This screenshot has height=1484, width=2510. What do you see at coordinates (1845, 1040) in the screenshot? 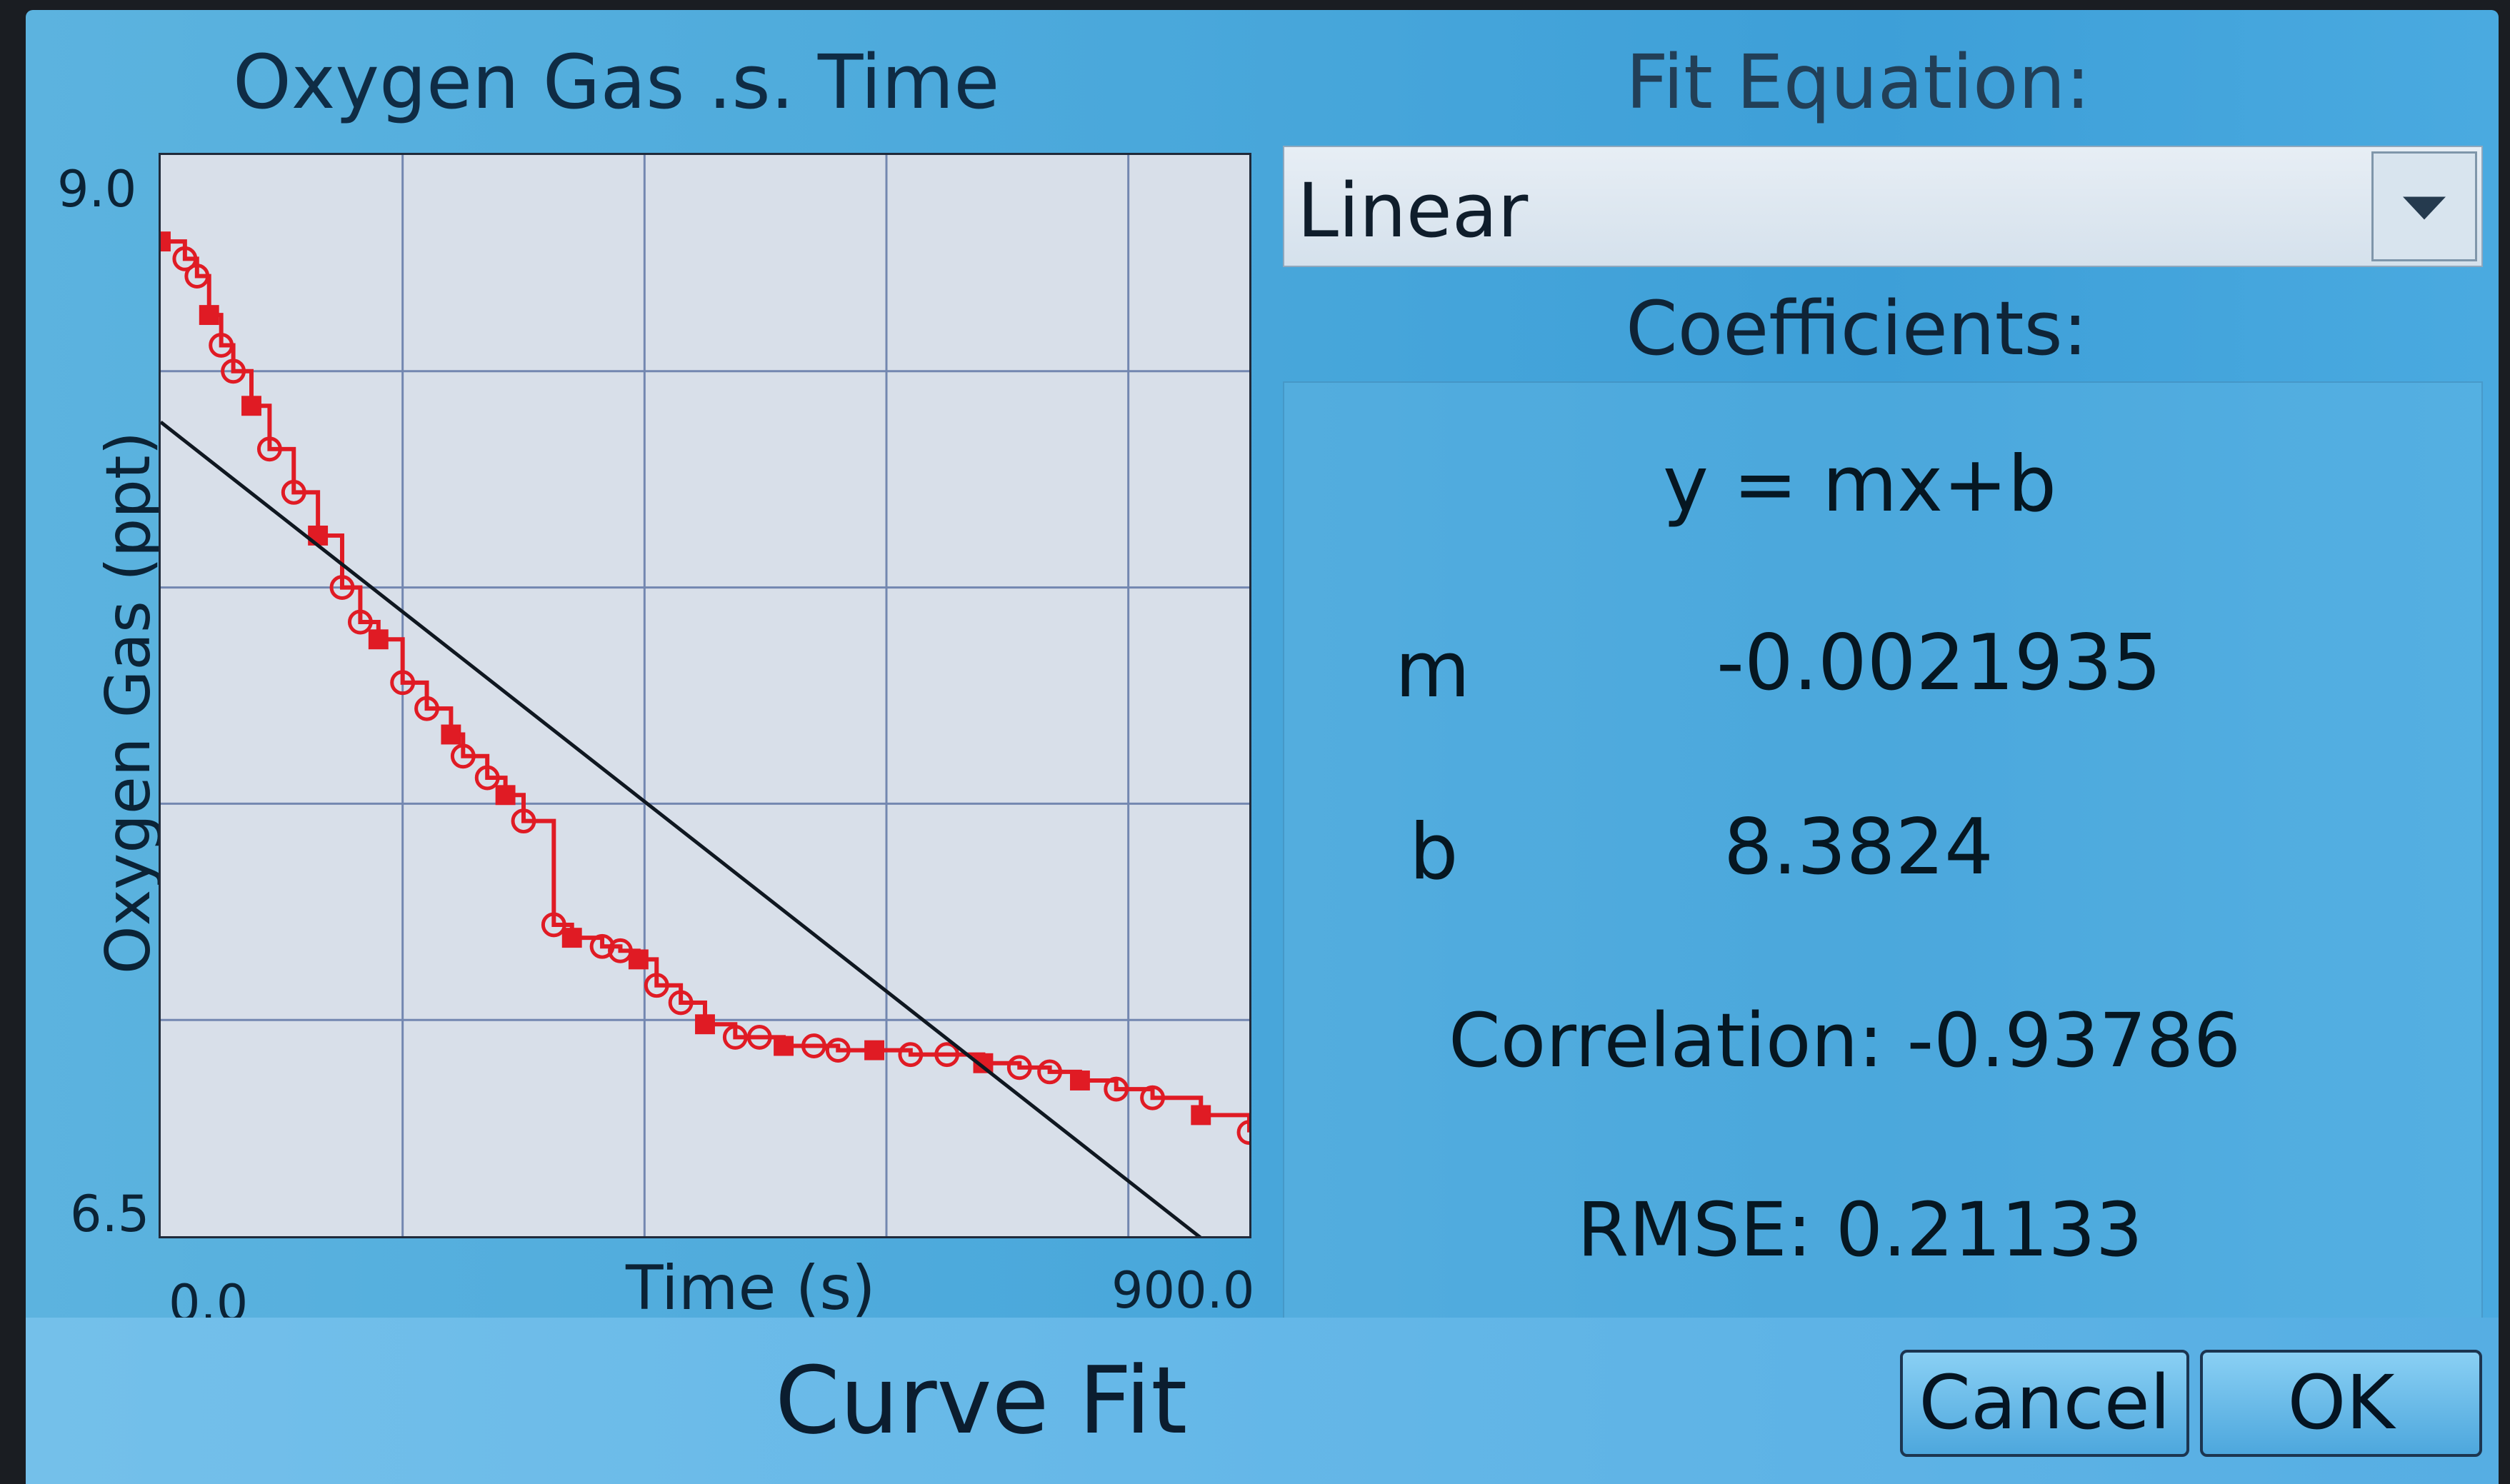
I see `correlation-readout: Correlation: -0.93786` at bounding box center [1845, 1040].